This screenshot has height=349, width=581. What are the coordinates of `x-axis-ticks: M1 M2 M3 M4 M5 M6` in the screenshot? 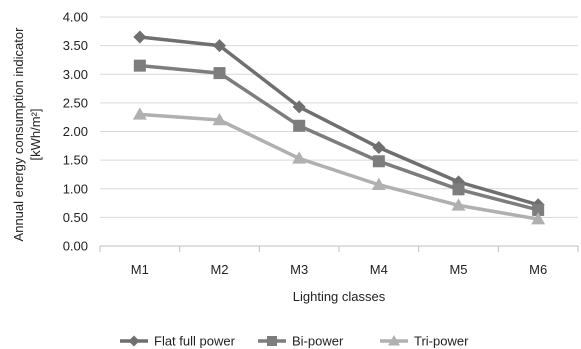 It's located at (339, 261).